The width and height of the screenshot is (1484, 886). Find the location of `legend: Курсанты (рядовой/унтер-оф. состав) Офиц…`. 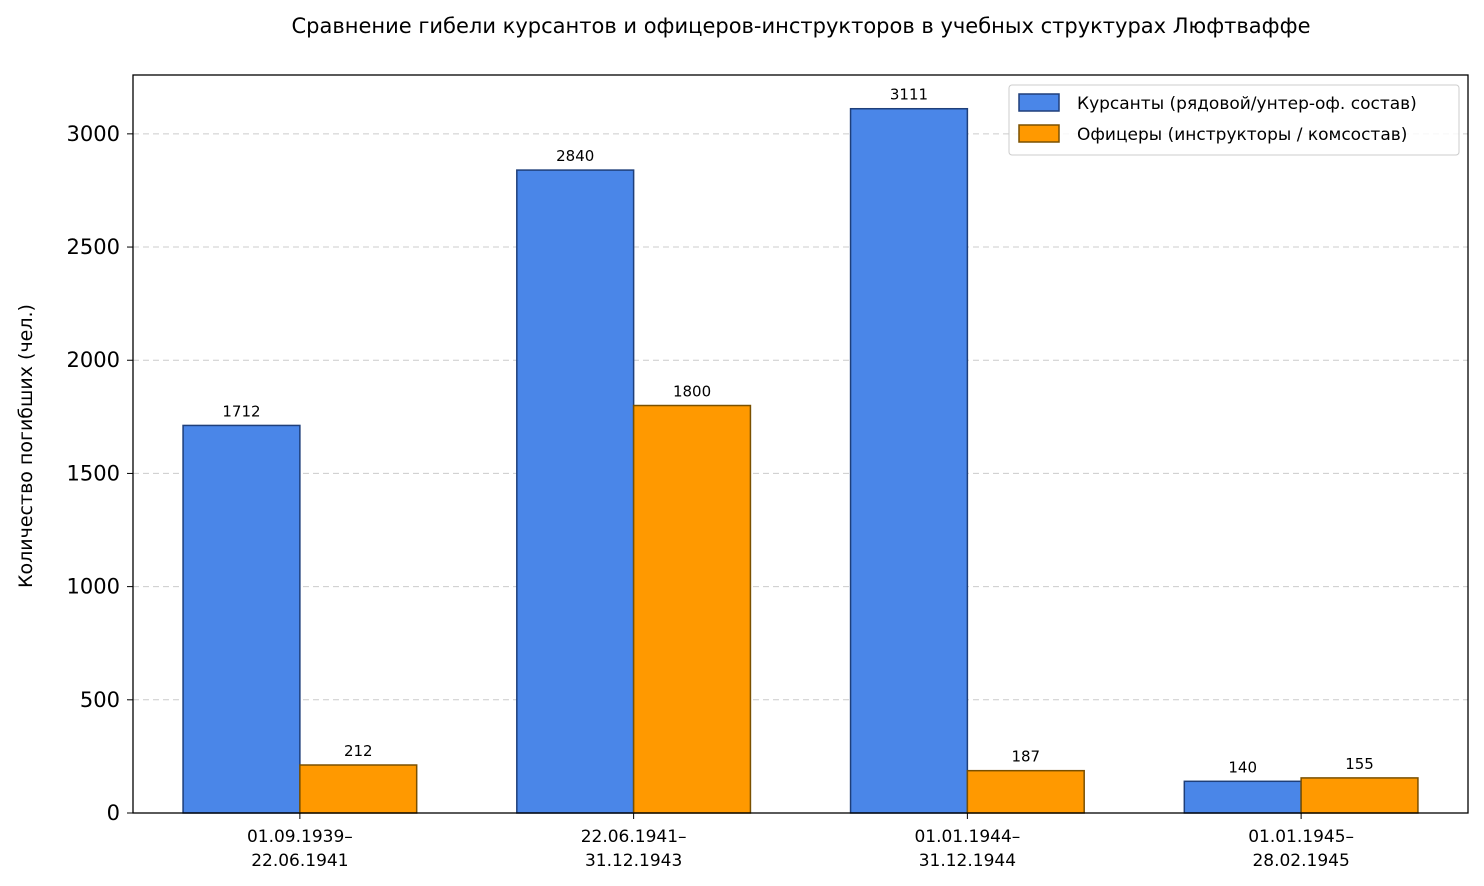

legend: Курсанты (рядовой/унтер-оф. состав) Офиц… is located at coordinates (1234, 120).